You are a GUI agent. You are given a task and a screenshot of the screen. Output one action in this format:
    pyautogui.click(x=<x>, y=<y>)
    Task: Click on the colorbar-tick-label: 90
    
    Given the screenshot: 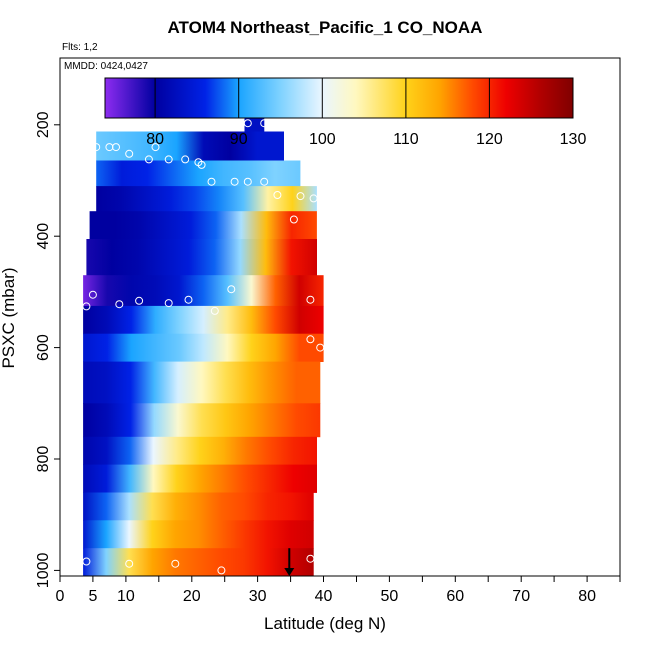 What is the action you would take?
    pyautogui.click(x=239, y=139)
    